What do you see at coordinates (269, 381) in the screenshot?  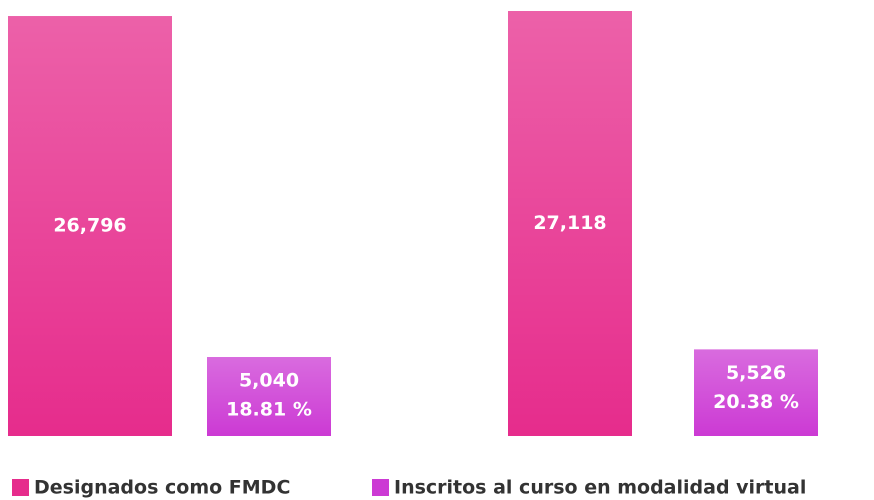 I see `value-label: 5,040` at bounding box center [269, 381].